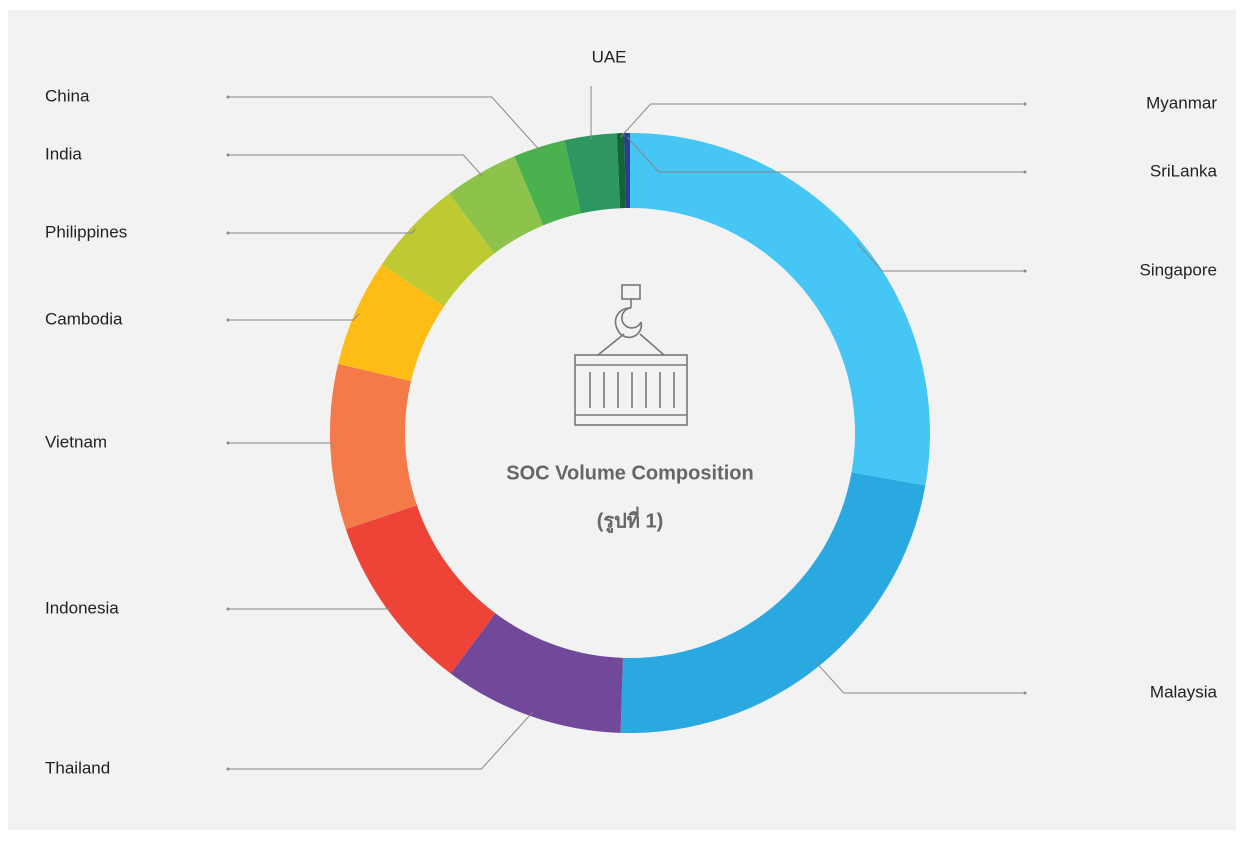 This screenshot has height=841, width=1244. Describe the element at coordinates (63, 153) in the screenshot. I see `segment-label: India` at that location.